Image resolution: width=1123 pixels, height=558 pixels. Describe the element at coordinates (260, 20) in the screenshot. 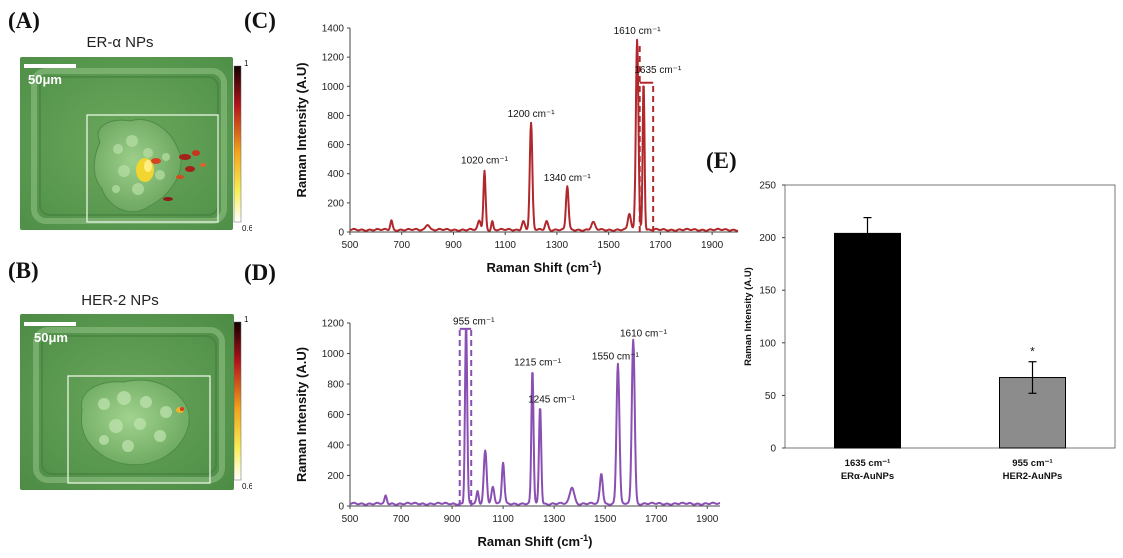

I see `panel-label-c: (C)` at that location.